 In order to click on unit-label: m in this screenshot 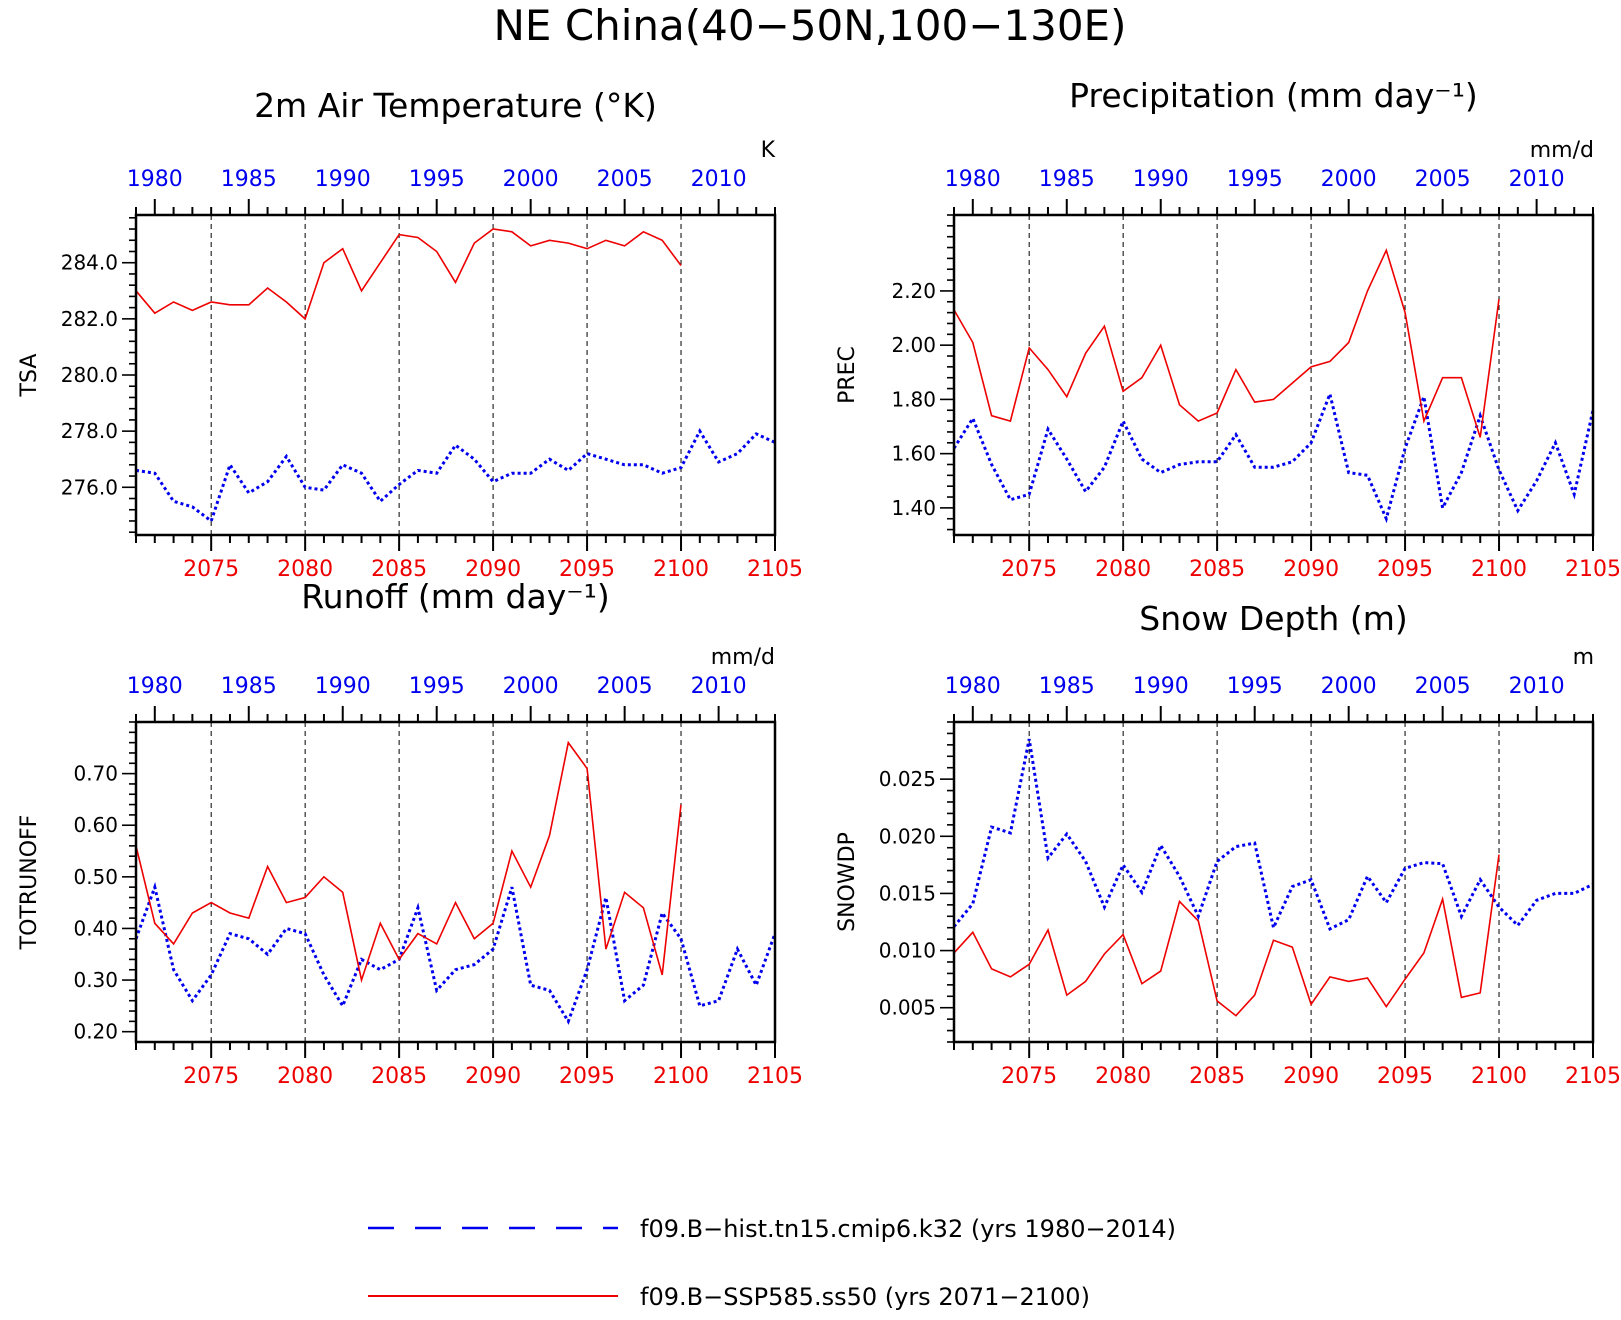, I will do `click(1583, 657)`.